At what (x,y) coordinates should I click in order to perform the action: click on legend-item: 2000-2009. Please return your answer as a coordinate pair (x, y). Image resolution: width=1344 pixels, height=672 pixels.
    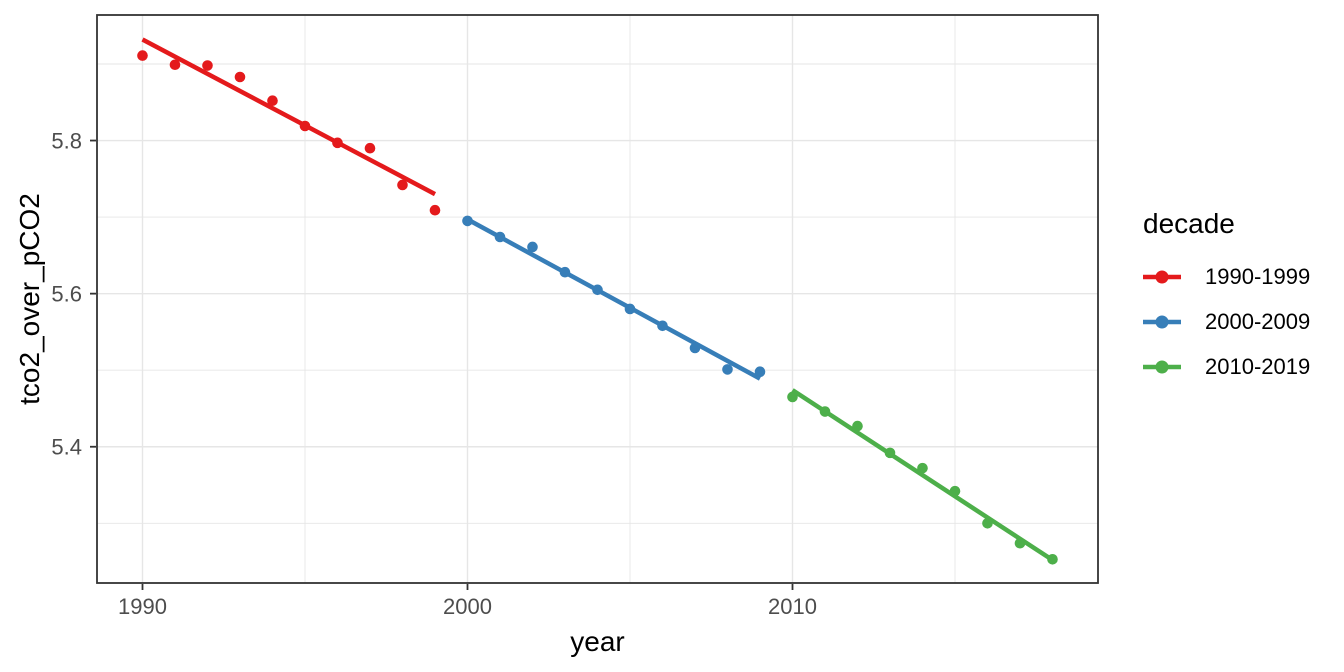
    Looking at the image, I should click on (1226, 322).